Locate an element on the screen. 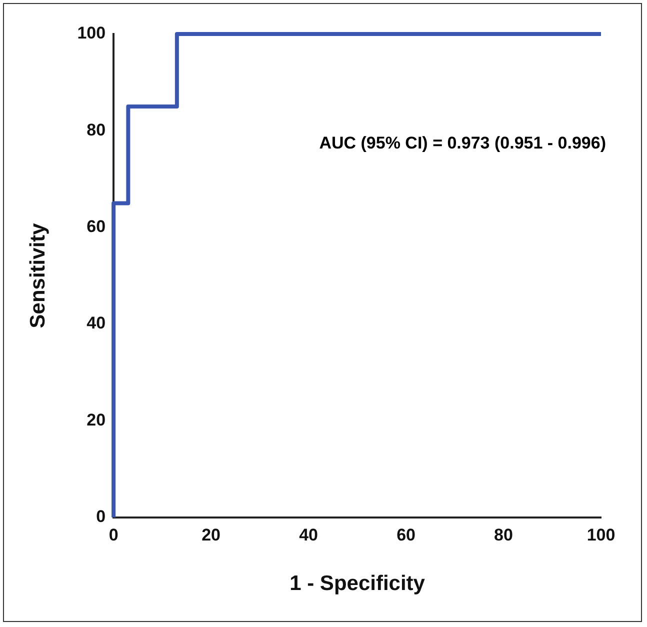 This screenshot has height=627, width=647. y-axis-title: Sensitivity is located at coordinates (38, 275).